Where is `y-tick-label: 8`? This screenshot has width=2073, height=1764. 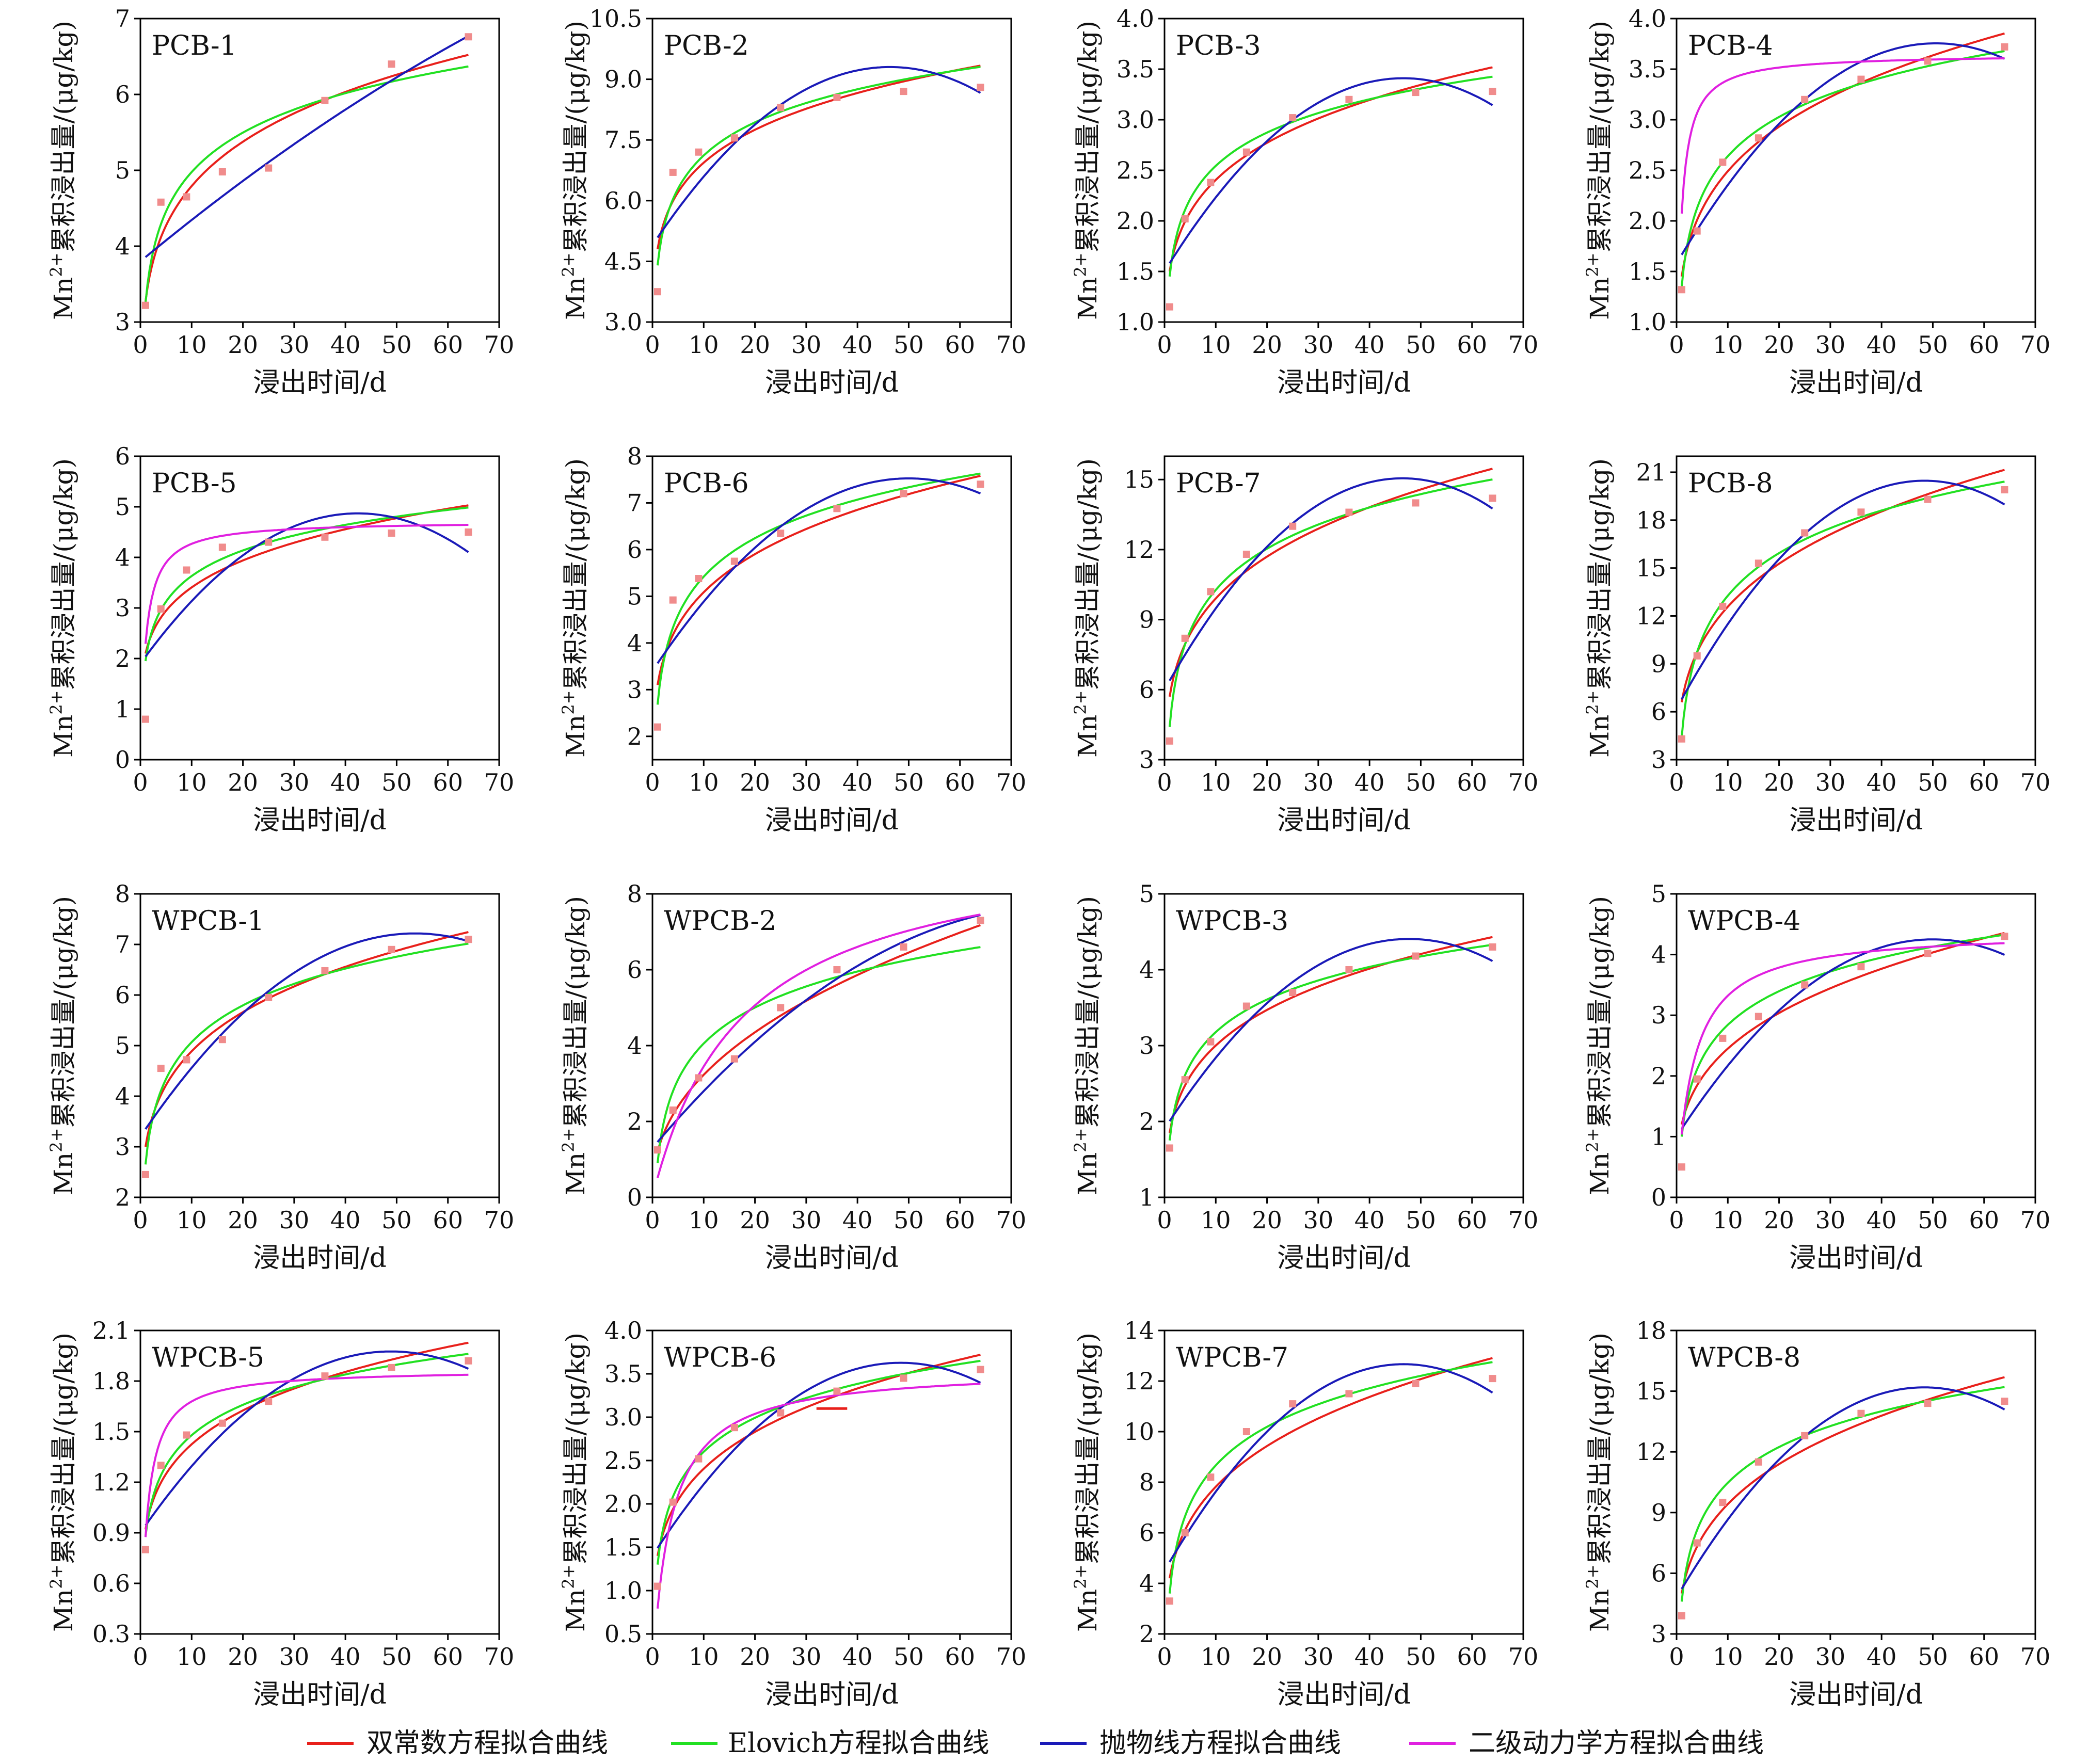
y-tick-label: 8 is located at coordinates (634, 894).